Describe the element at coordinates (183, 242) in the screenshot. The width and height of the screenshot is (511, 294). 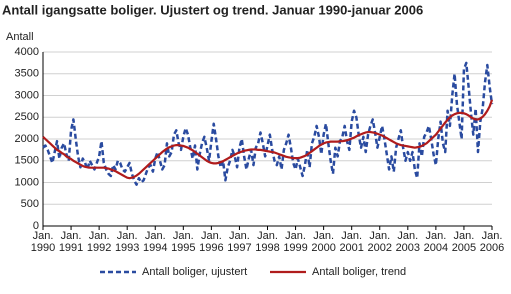
I see `x-tick-label: Jan. 1995` at that location.